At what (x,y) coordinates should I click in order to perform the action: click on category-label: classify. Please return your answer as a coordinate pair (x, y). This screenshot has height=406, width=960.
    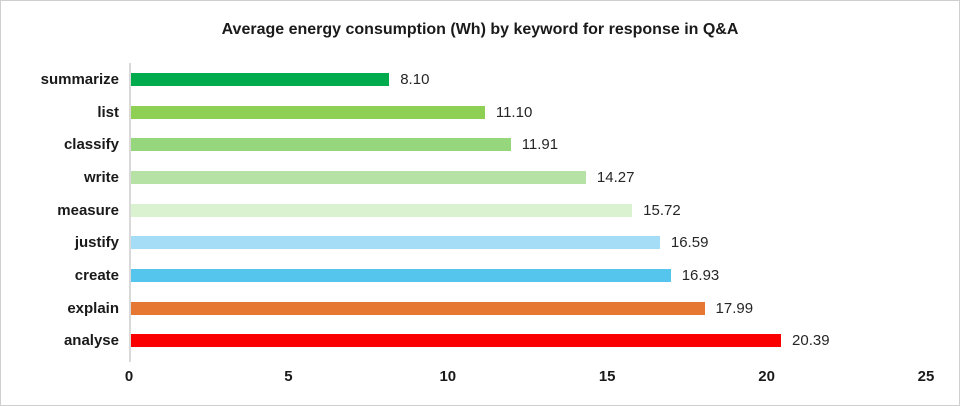
    Looking at the image, I should click on (91, 145).